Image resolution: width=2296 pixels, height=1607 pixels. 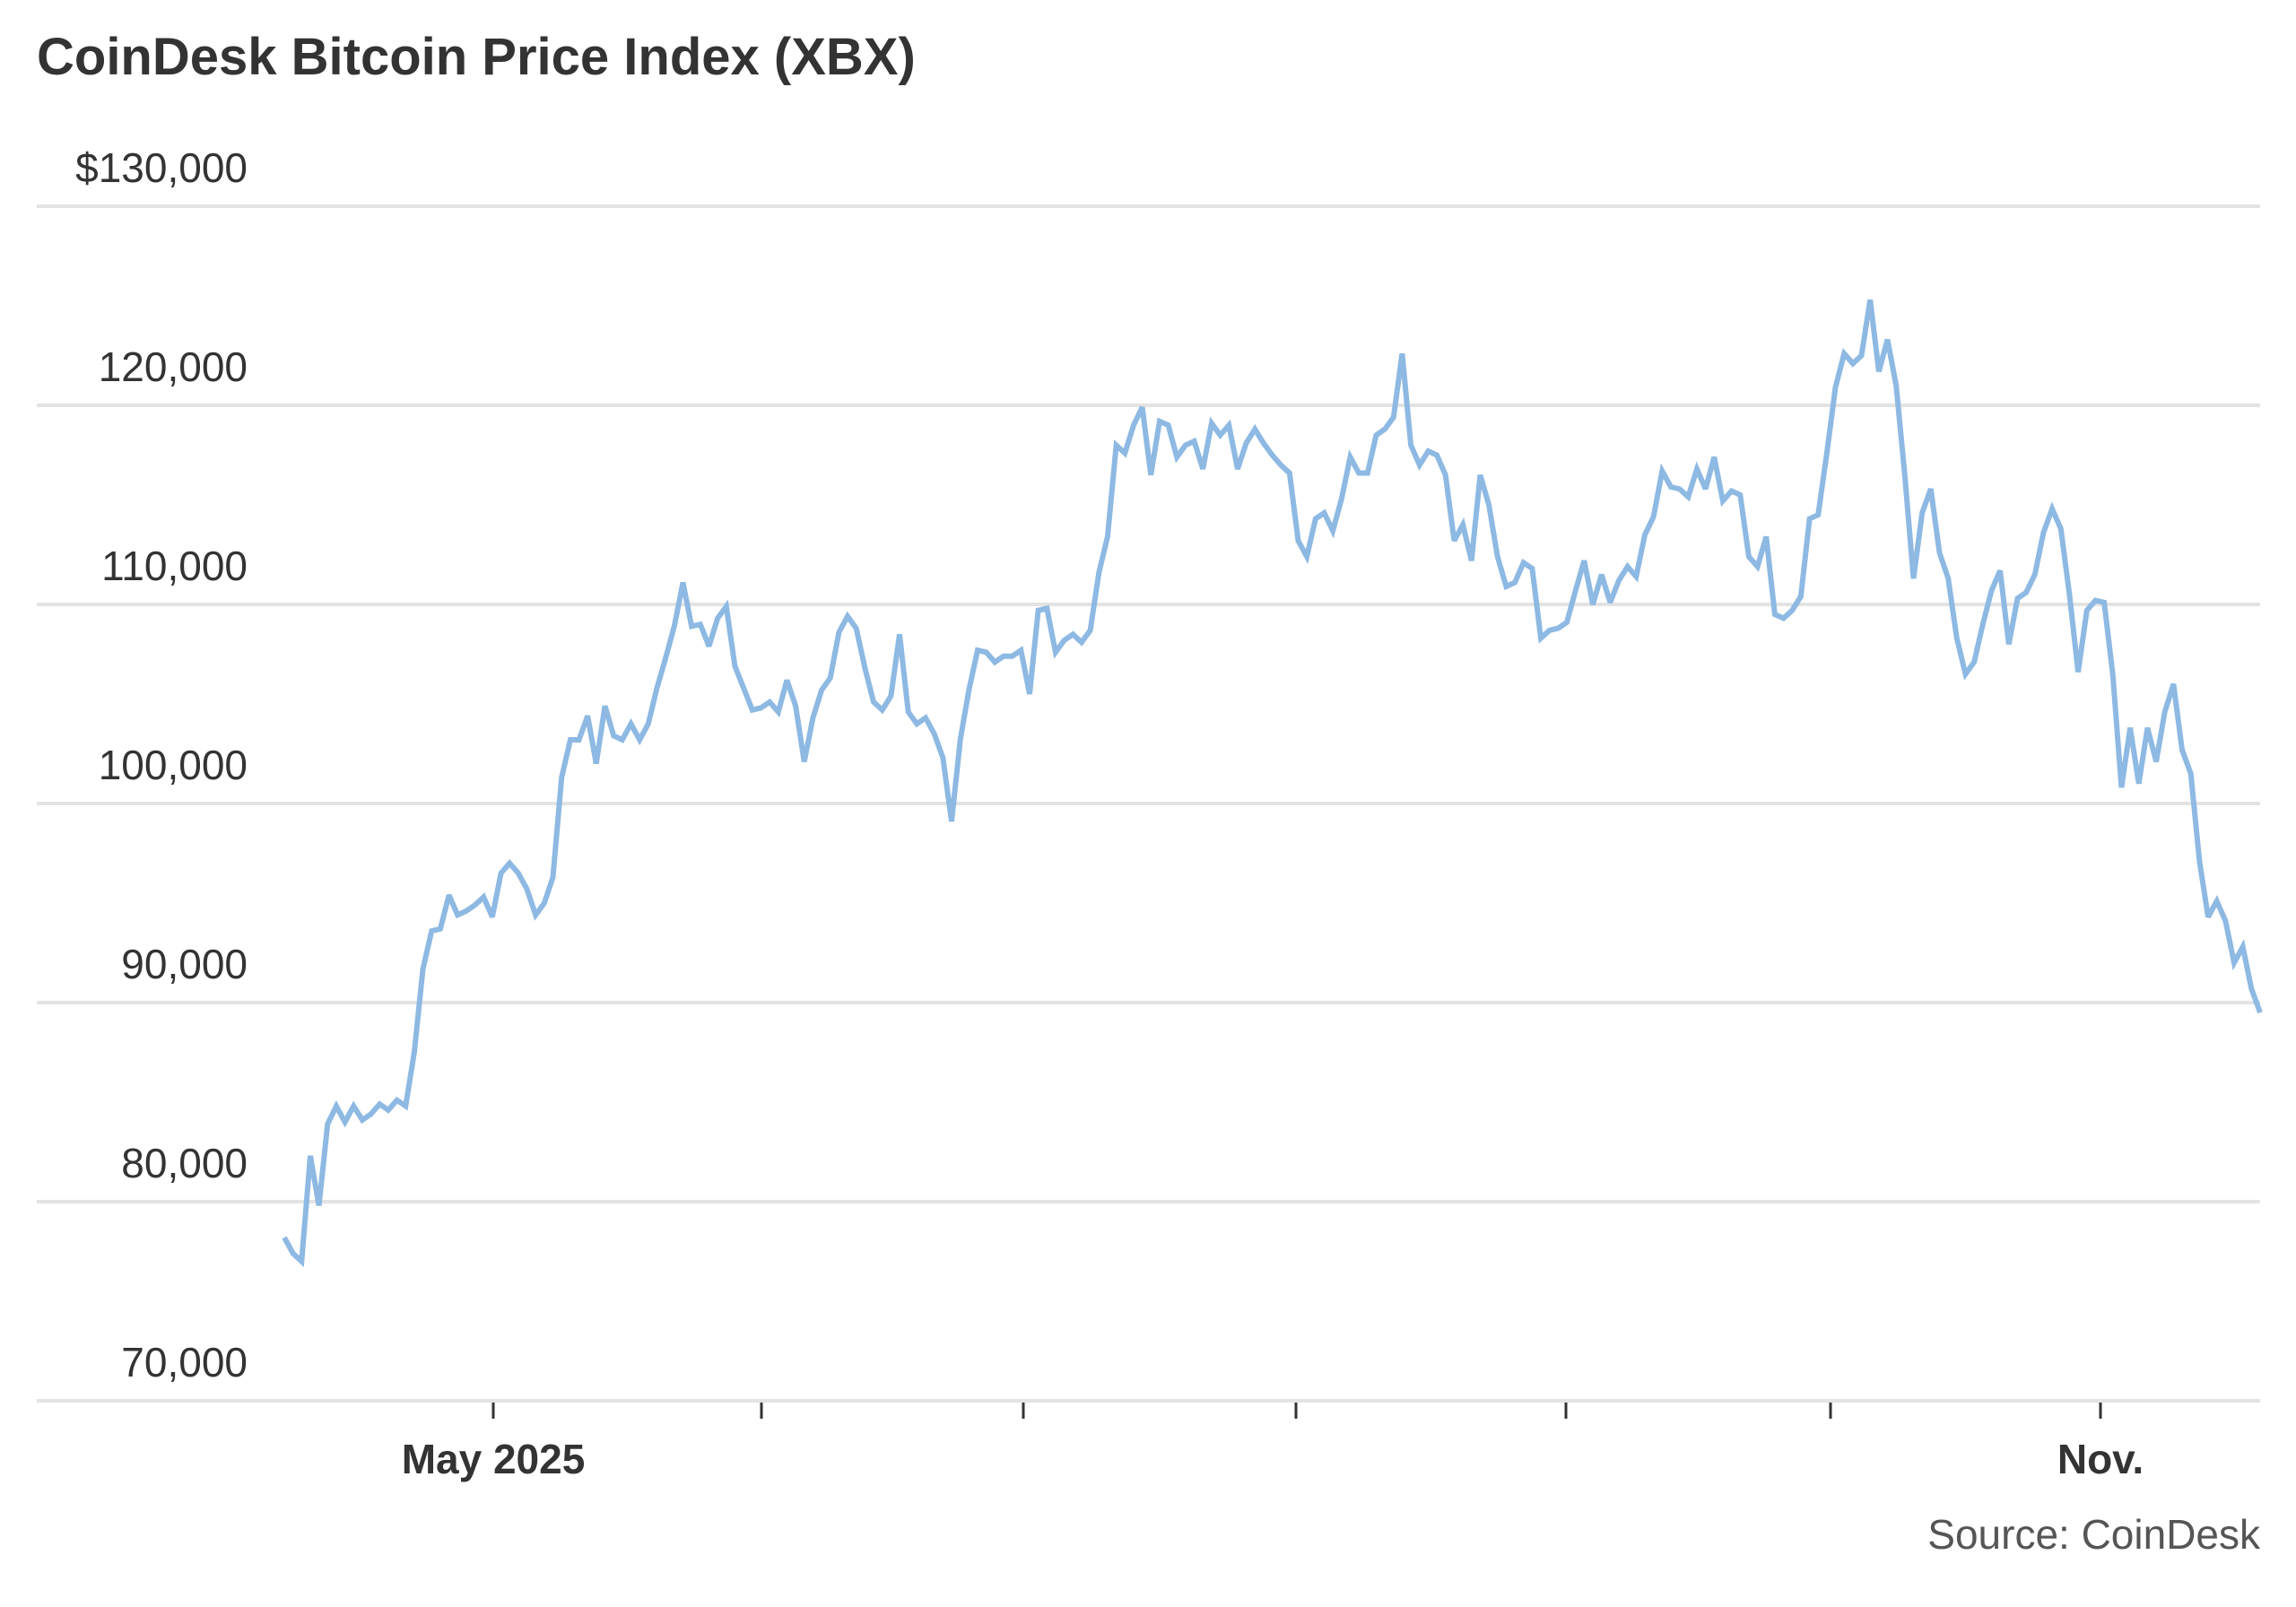 What do you see at coordinates (2100, 1459) in the screenshot?
I see `x-tick-label-nov: Nov.` at bounding box center [2100, 1459].